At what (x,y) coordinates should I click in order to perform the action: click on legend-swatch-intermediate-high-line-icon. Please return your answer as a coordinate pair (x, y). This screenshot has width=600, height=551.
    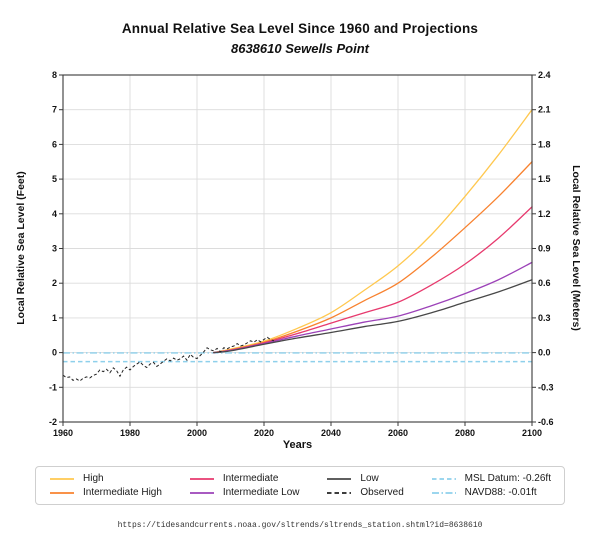
    Looking at the image, I should click on (62, 492).